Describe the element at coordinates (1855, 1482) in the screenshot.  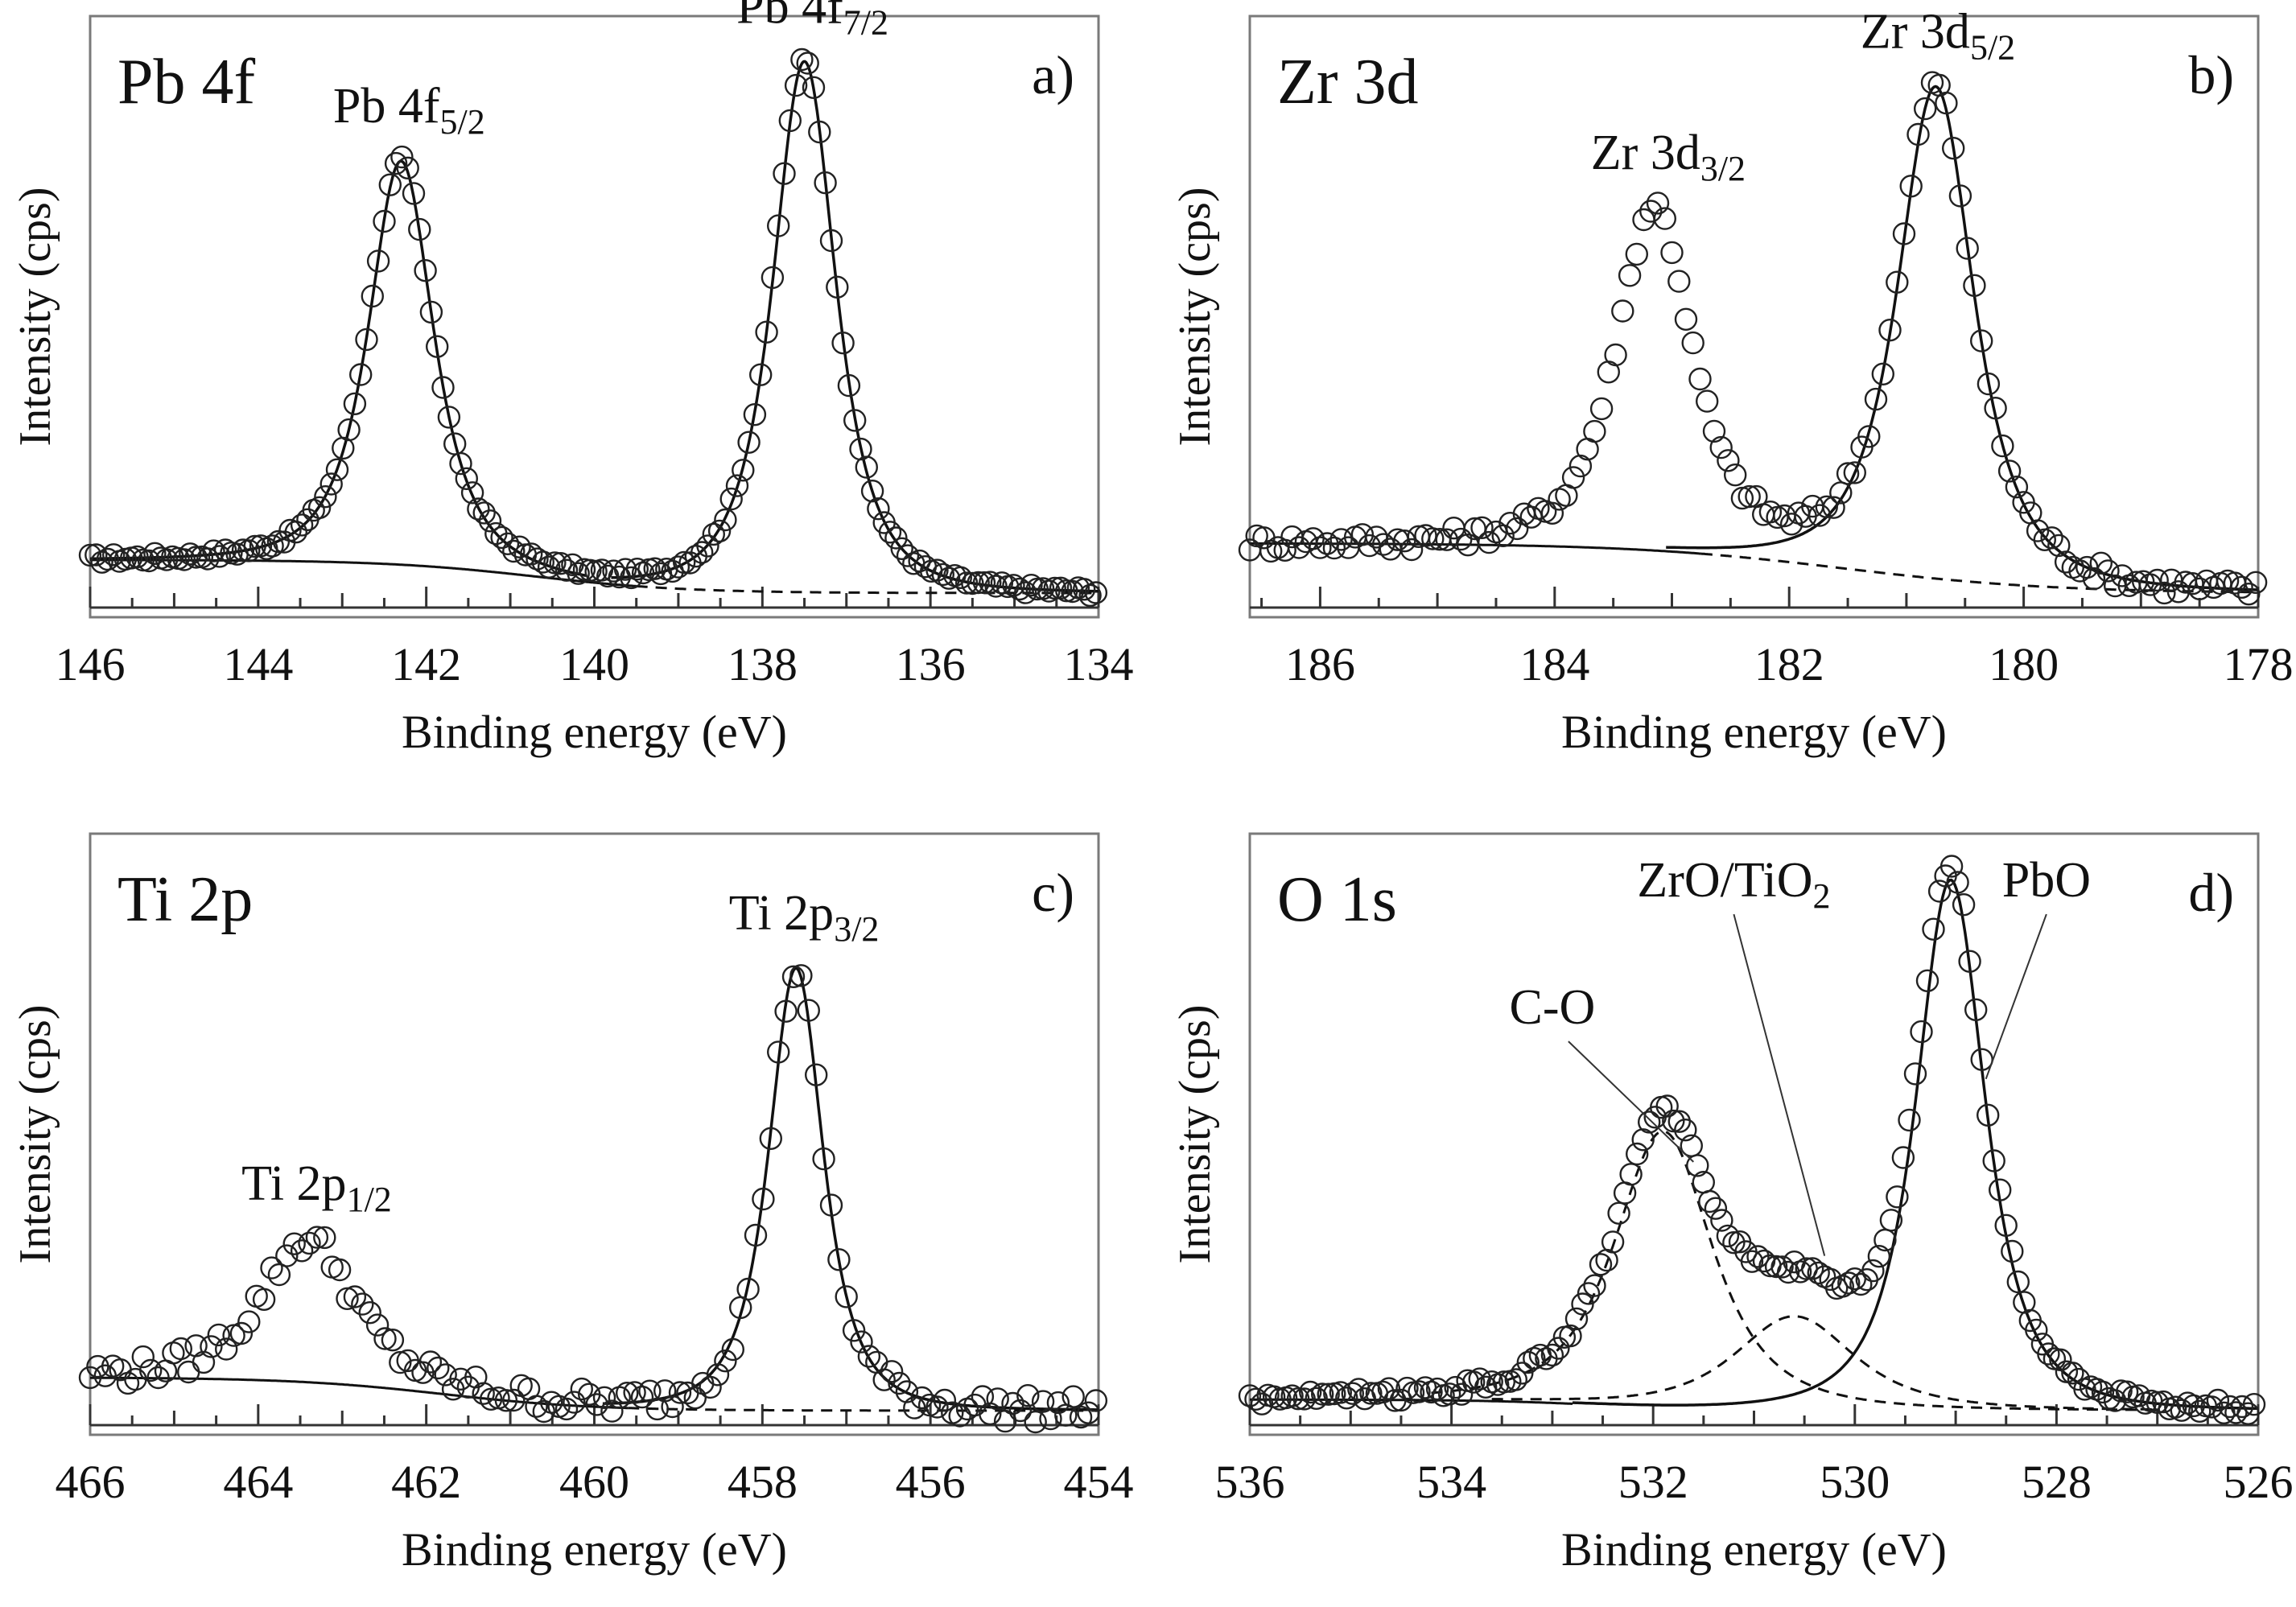
I see `x-tick-label: 530` at that location.